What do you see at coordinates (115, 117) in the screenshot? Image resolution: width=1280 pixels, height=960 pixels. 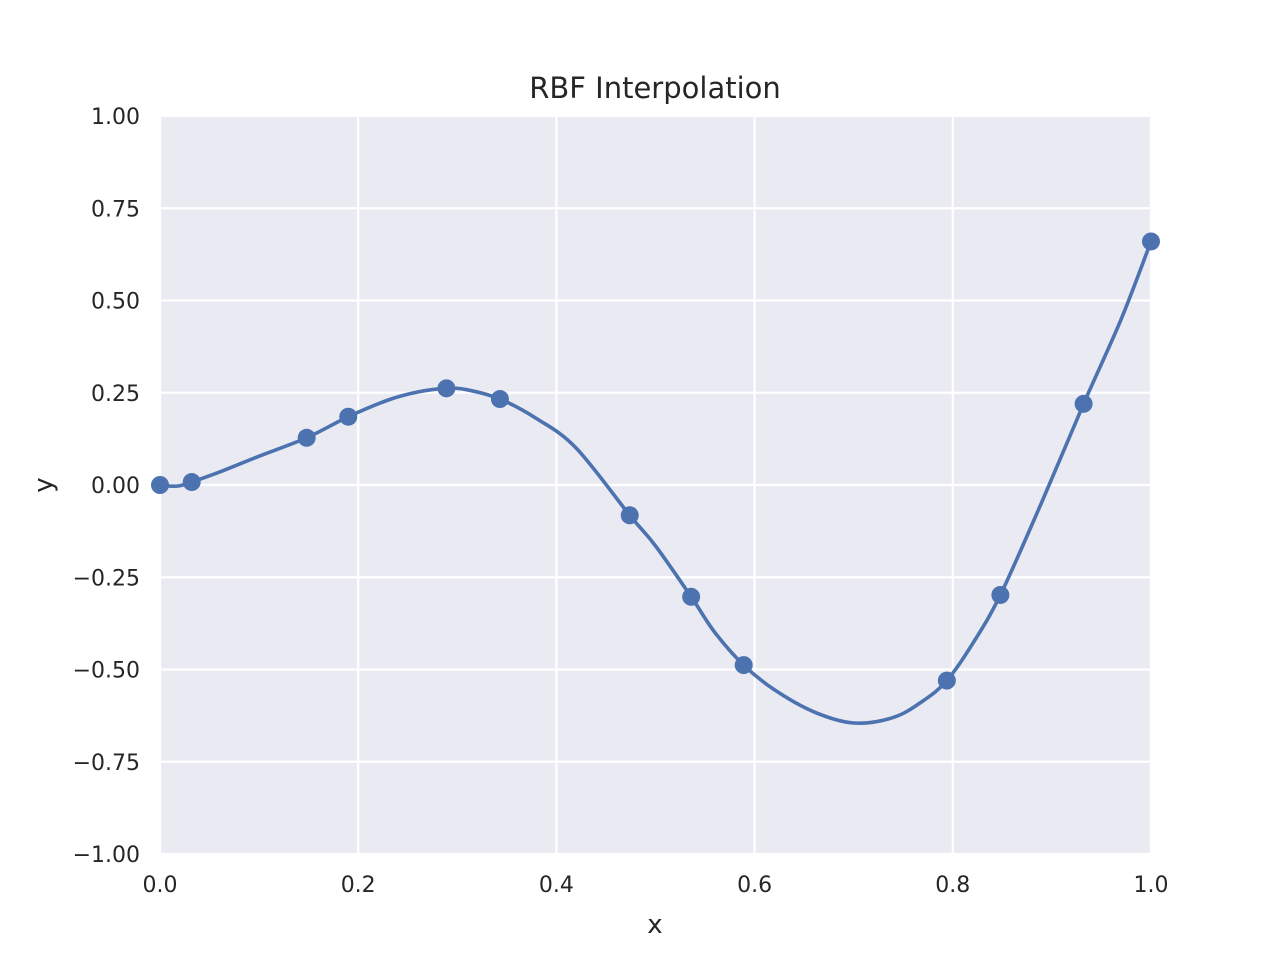 I see `y-tick-label: 1.00` at bounding box center [115, 117].